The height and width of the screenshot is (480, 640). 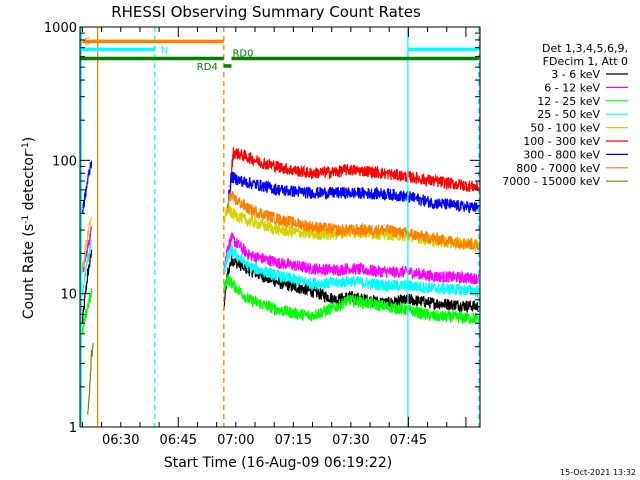 I want to click on legend-label-1: 6 - 12 keV, so click(x=572, y=87).